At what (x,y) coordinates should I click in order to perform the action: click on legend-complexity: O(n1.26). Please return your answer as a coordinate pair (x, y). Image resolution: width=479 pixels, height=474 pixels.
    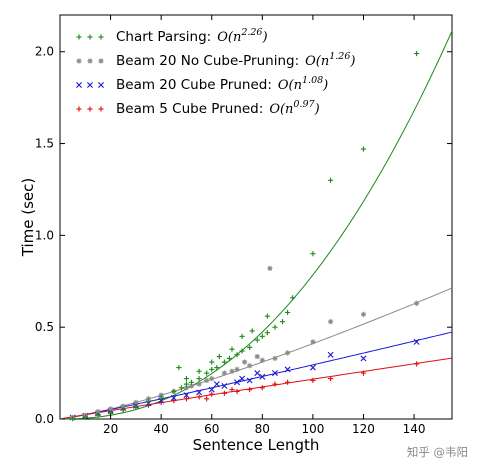
    Looking at the image, I should click on (330, 60).